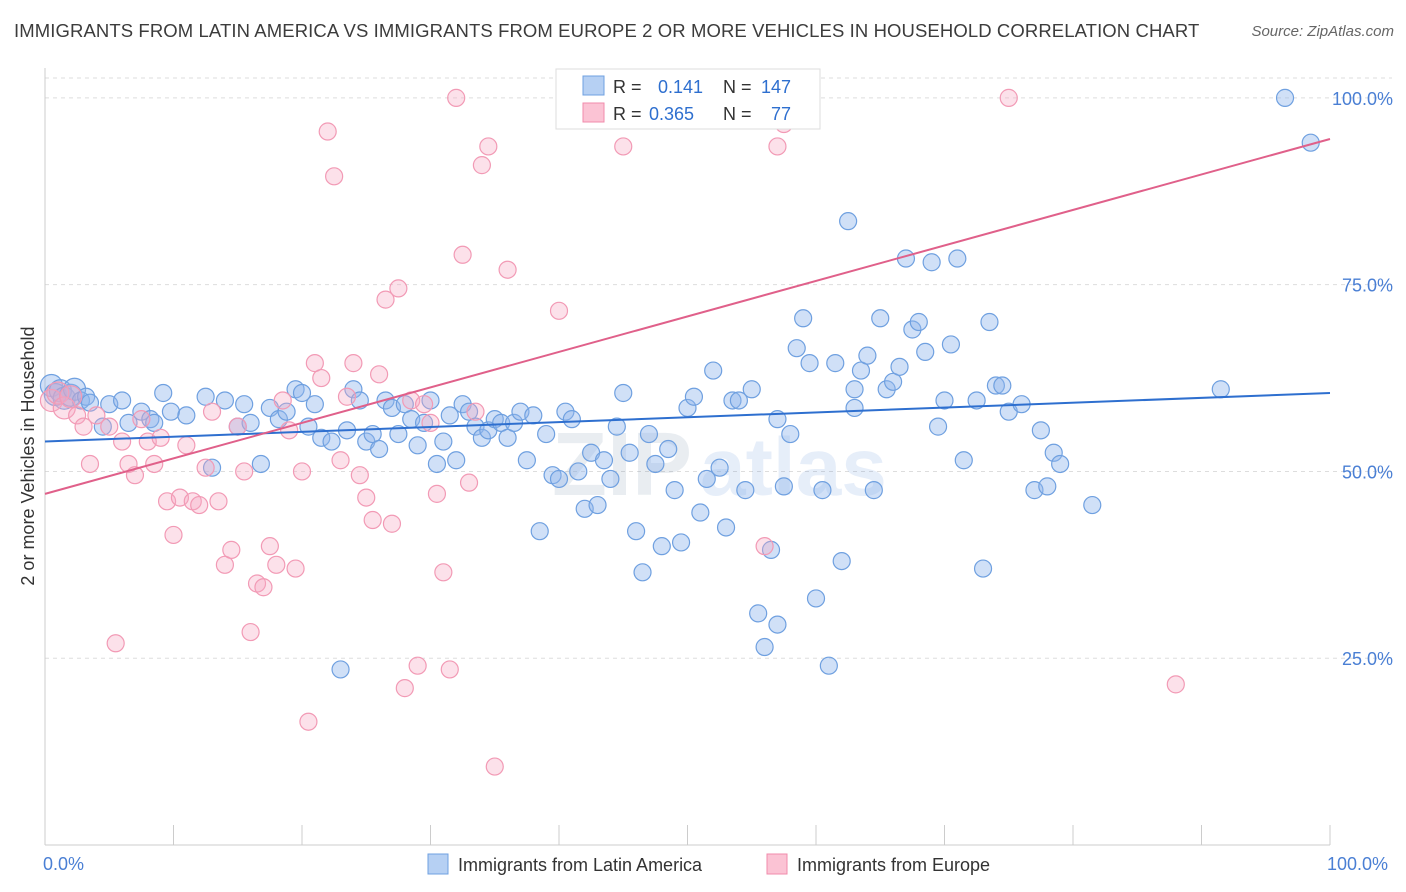 Image resolution: width=1406 pixels, height=892 pixels. I want to click on x-tick-label-max: 100.0%, so click(1357, 864).